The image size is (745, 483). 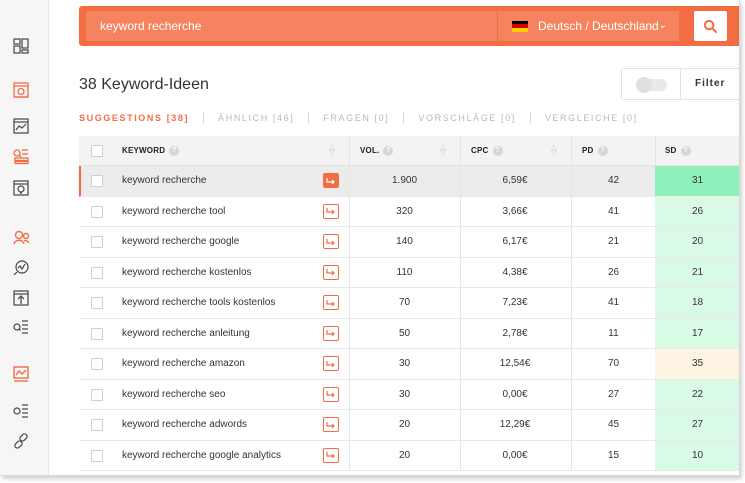 I want to click on keyword-cell: keyword recherche tool, so click(x=174, y=211).